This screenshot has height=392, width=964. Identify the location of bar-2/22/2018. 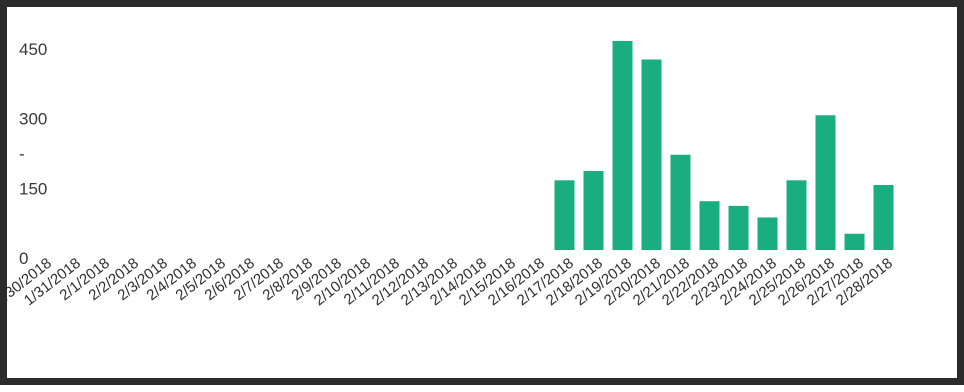
(709, 225).